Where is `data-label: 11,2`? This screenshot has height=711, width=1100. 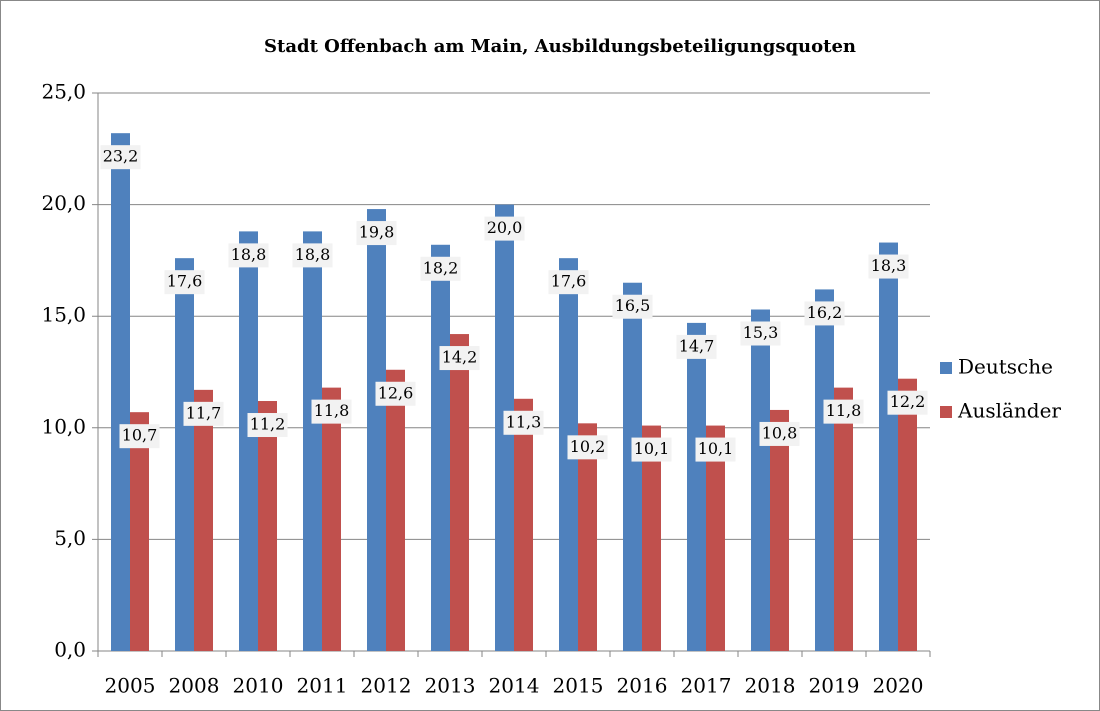 data-label: 11,2 is located at coordinates (268, 424).